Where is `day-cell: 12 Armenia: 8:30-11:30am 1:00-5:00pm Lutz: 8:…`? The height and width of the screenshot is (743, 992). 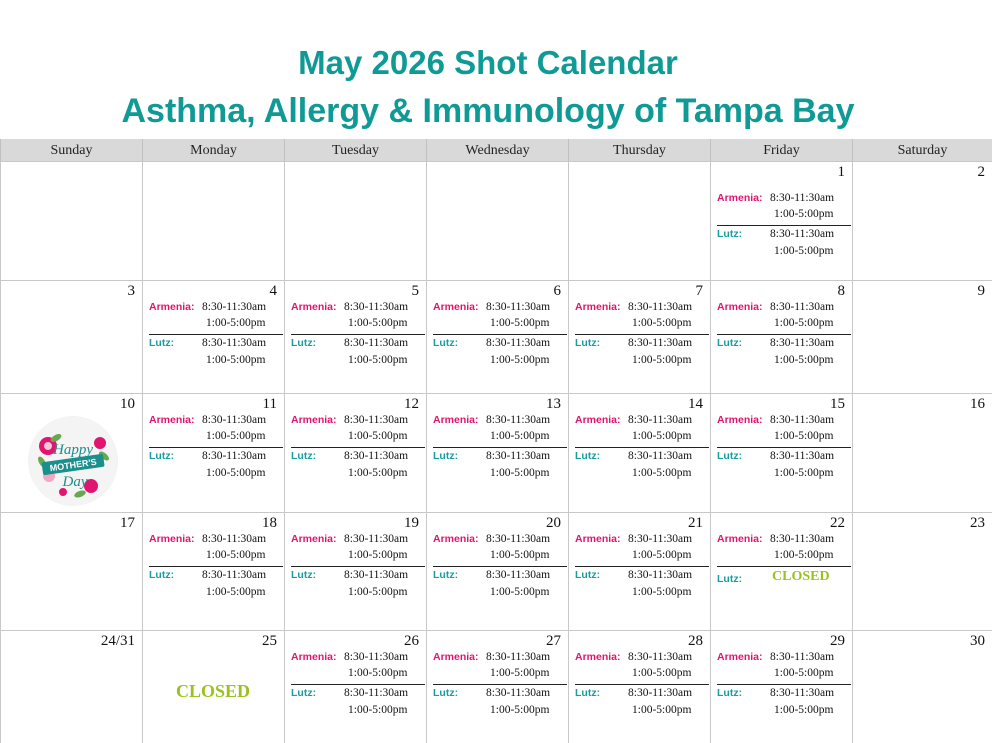 day-cell: 12 Armenia: 8:30-11:30am 1:00-5:00pm Lutz: 8:… is located at coordinates (355, 452).